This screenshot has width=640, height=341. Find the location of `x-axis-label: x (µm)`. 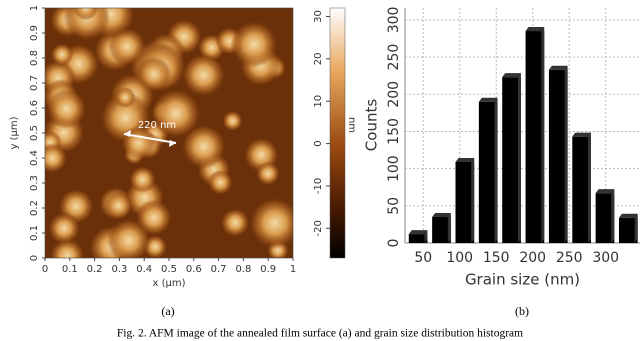

x-axis-label: x (µm) is located at coordinates (168, 283).